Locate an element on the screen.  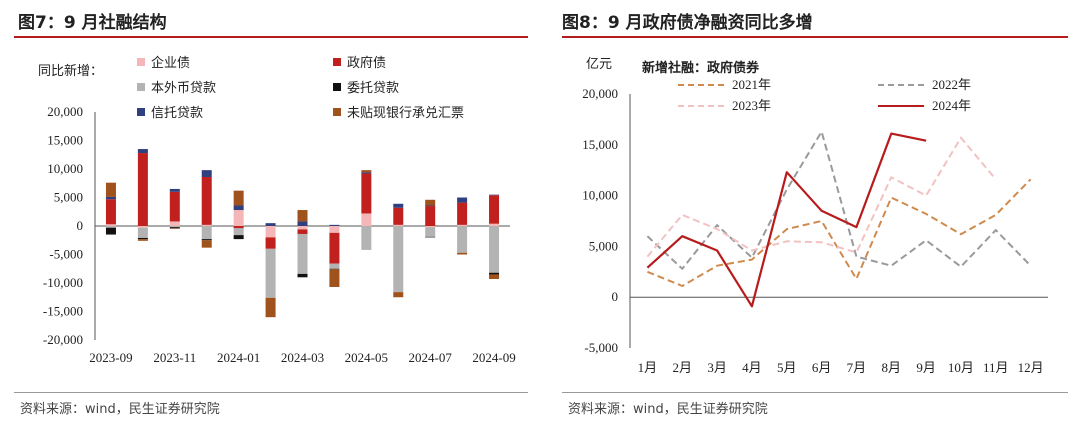
chart-title: 图7：9 月社融结构 is located at coordinates (92, 23).